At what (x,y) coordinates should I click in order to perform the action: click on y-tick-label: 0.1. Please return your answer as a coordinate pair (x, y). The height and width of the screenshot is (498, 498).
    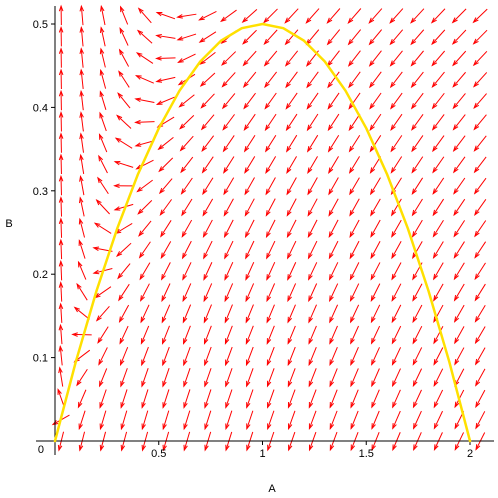
    Looking at the image, I should click on (40, 359).